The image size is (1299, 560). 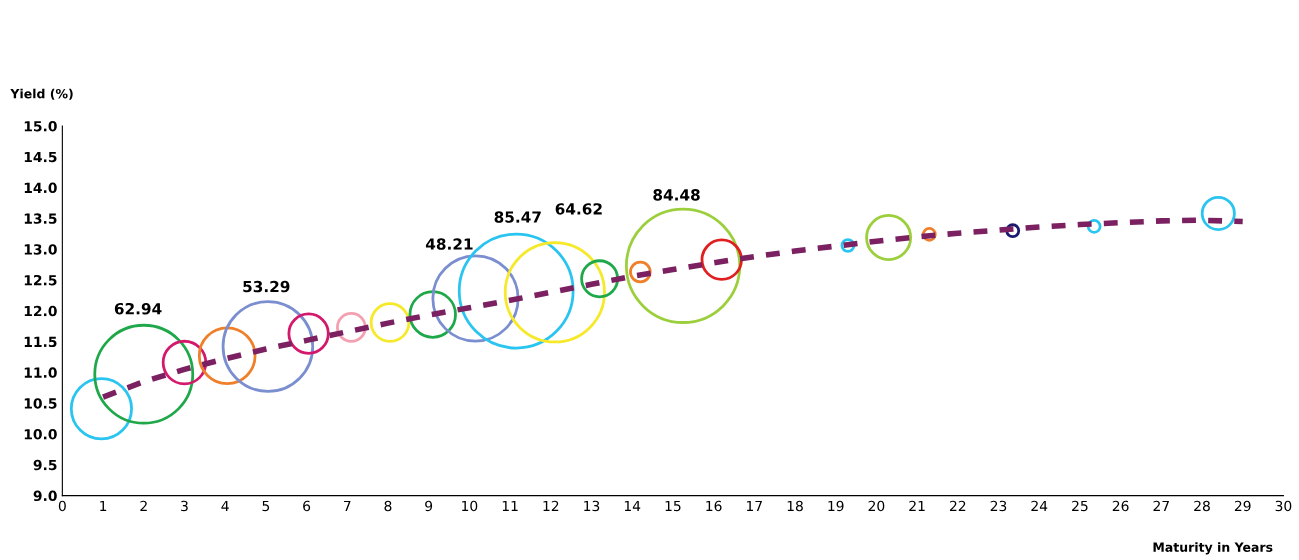 What do you see at coordinates (45, 496) in the screenshot?
I see `y-tick-label: 9.0` at bounding box center [45, 496].